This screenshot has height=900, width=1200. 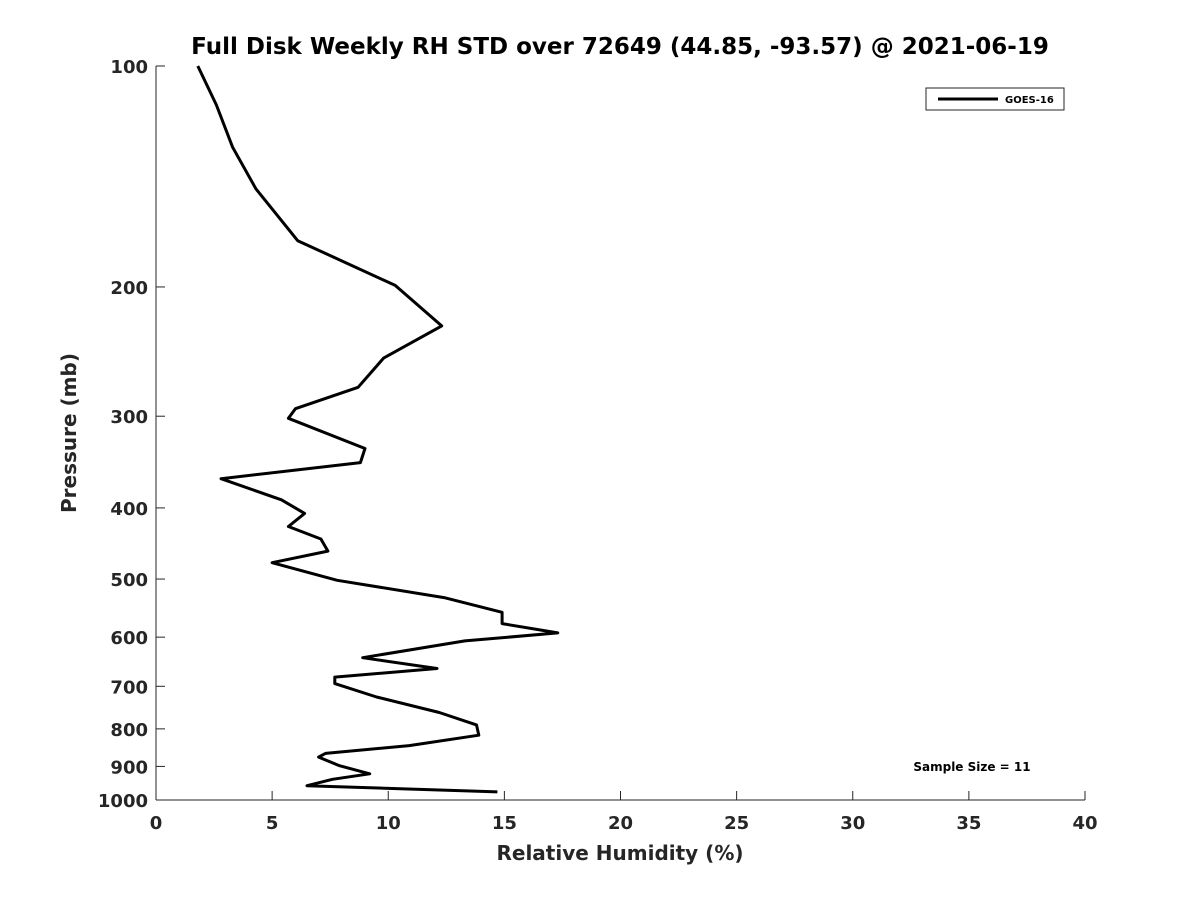 I want to click on y-tick-label: 800, so click(x=129, y=730).